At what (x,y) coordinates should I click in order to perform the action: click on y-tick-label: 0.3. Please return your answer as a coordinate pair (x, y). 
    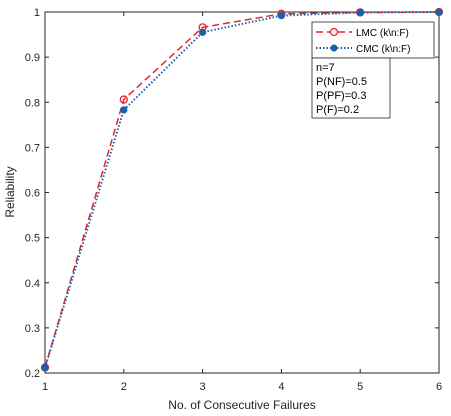
    Looking at the image, I should click on (32, 329).